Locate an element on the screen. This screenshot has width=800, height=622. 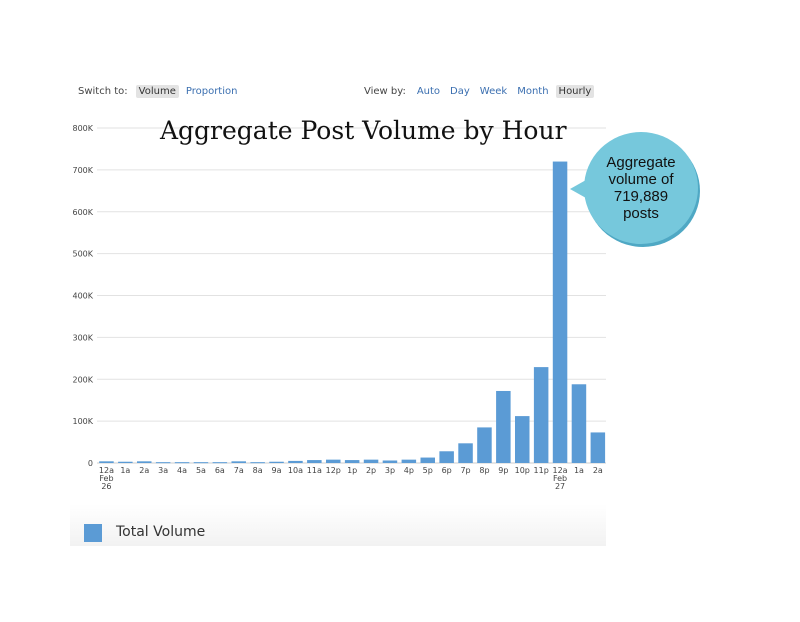
y-tick-label: 400K is located at coordinates (82, 296).